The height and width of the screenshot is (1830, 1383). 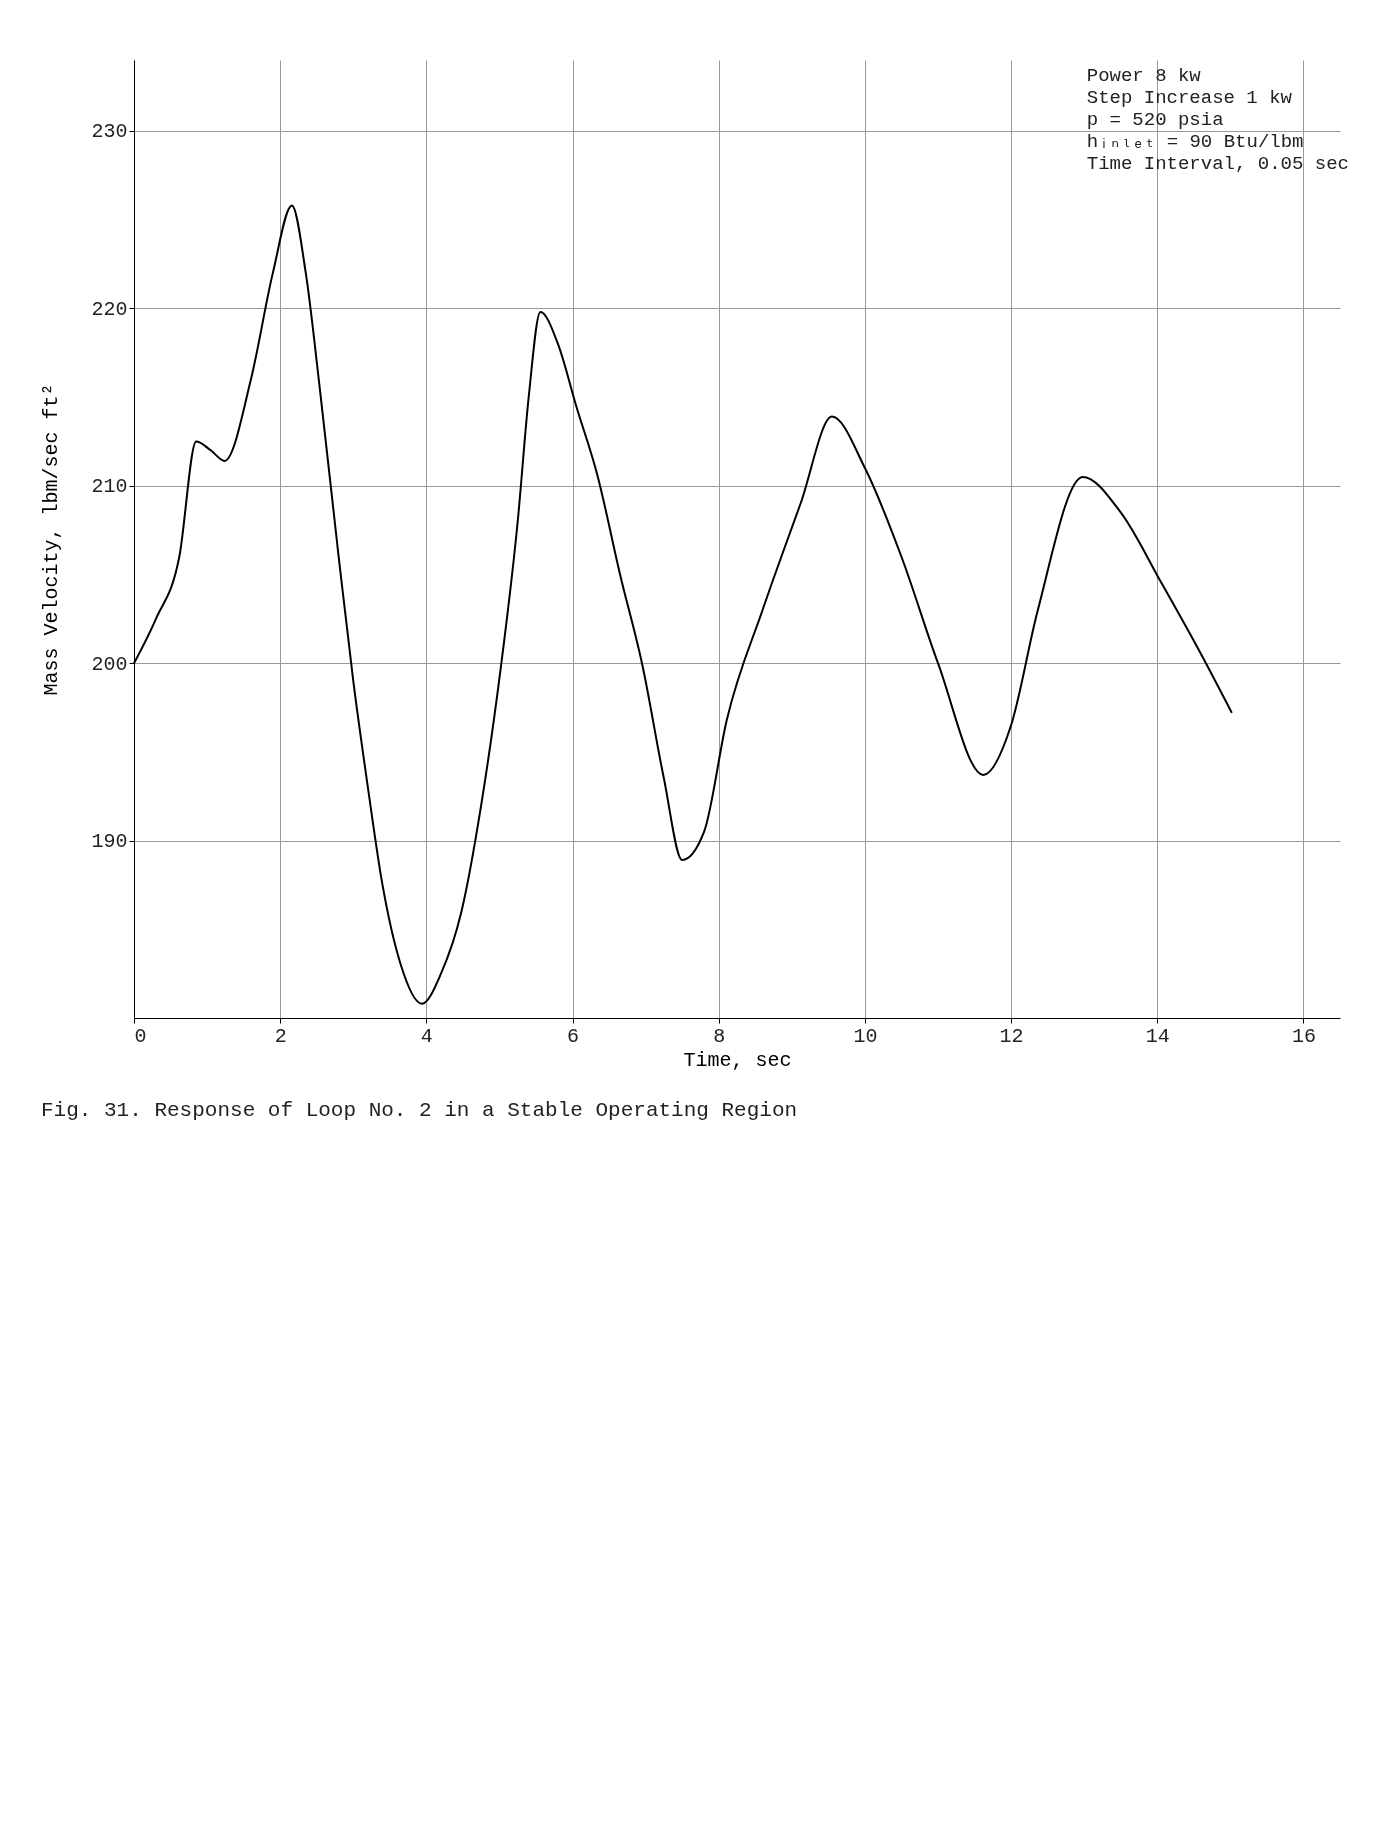 What do you see at coordinates (1189, 98) in the screenshot?
I see `annotation: Step Increase 1 kw` at bounding box center [1189, 98].